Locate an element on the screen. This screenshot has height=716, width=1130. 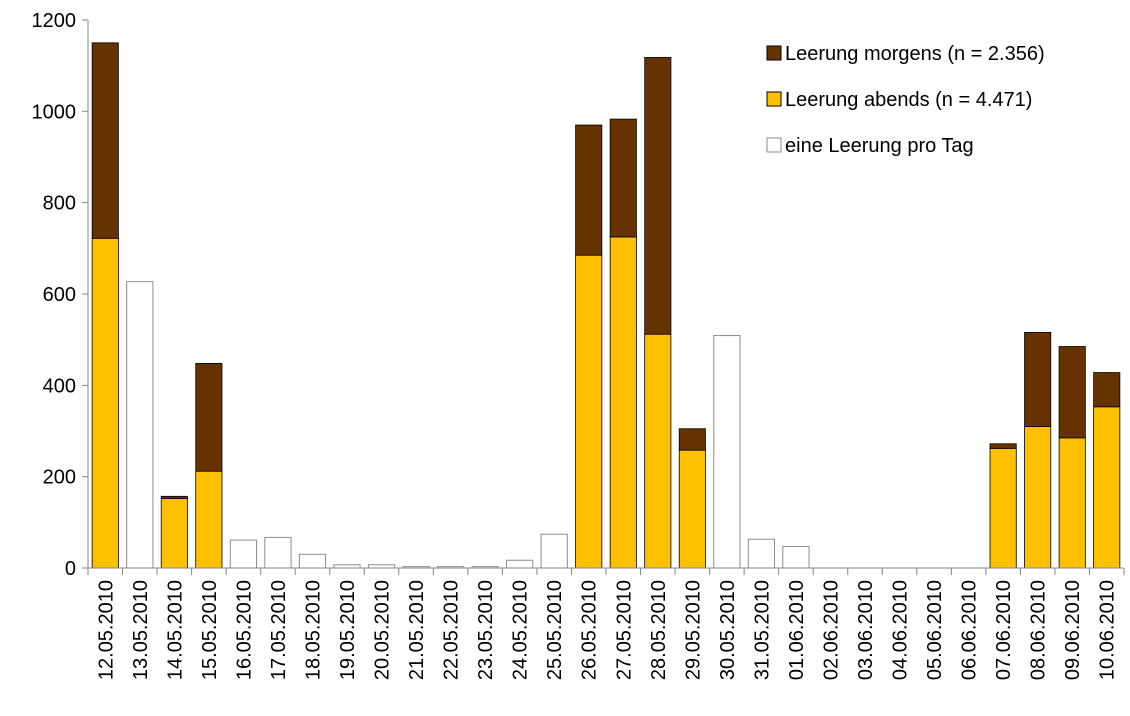
legend-label-0: Leerung morgens (n = 2.356) is located at coordinates (915, 54).